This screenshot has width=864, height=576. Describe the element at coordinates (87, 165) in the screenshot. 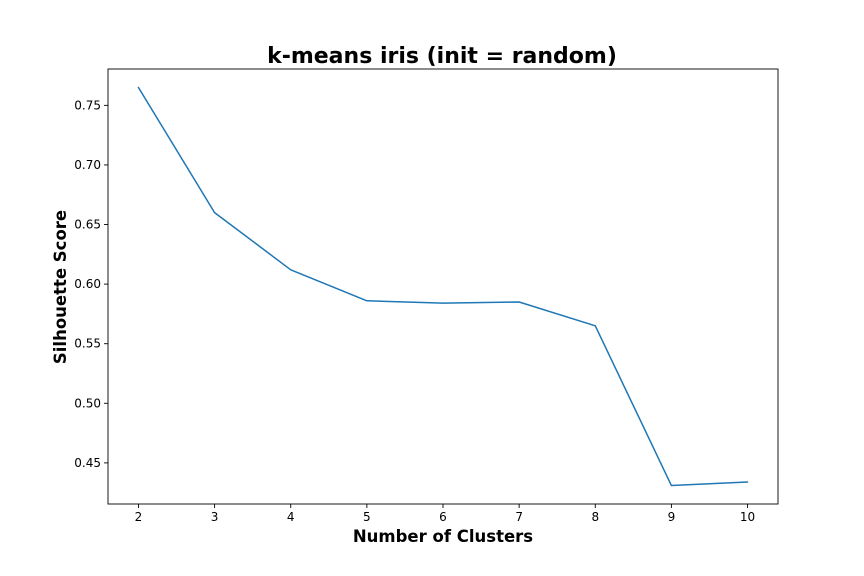

I see `y-tick-label: 0.70` at that location.